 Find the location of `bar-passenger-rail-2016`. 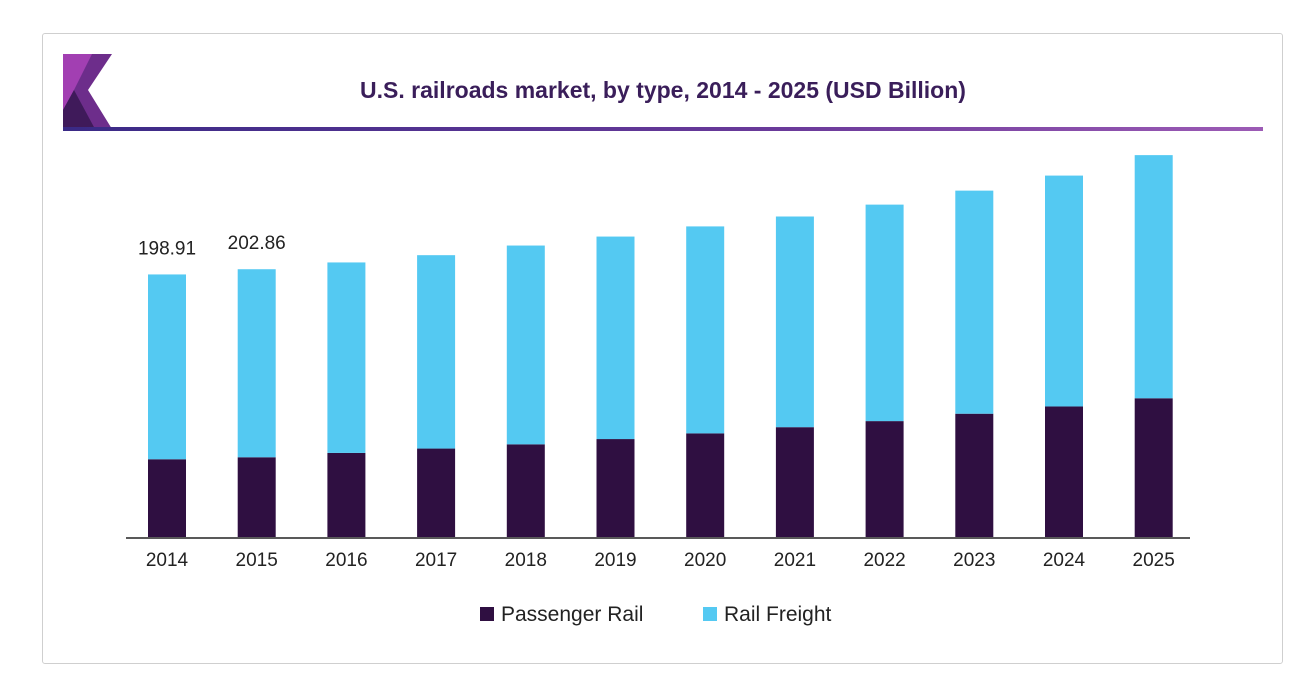

bar-passenger-rail-2016 is located at coordinates (346, 494).